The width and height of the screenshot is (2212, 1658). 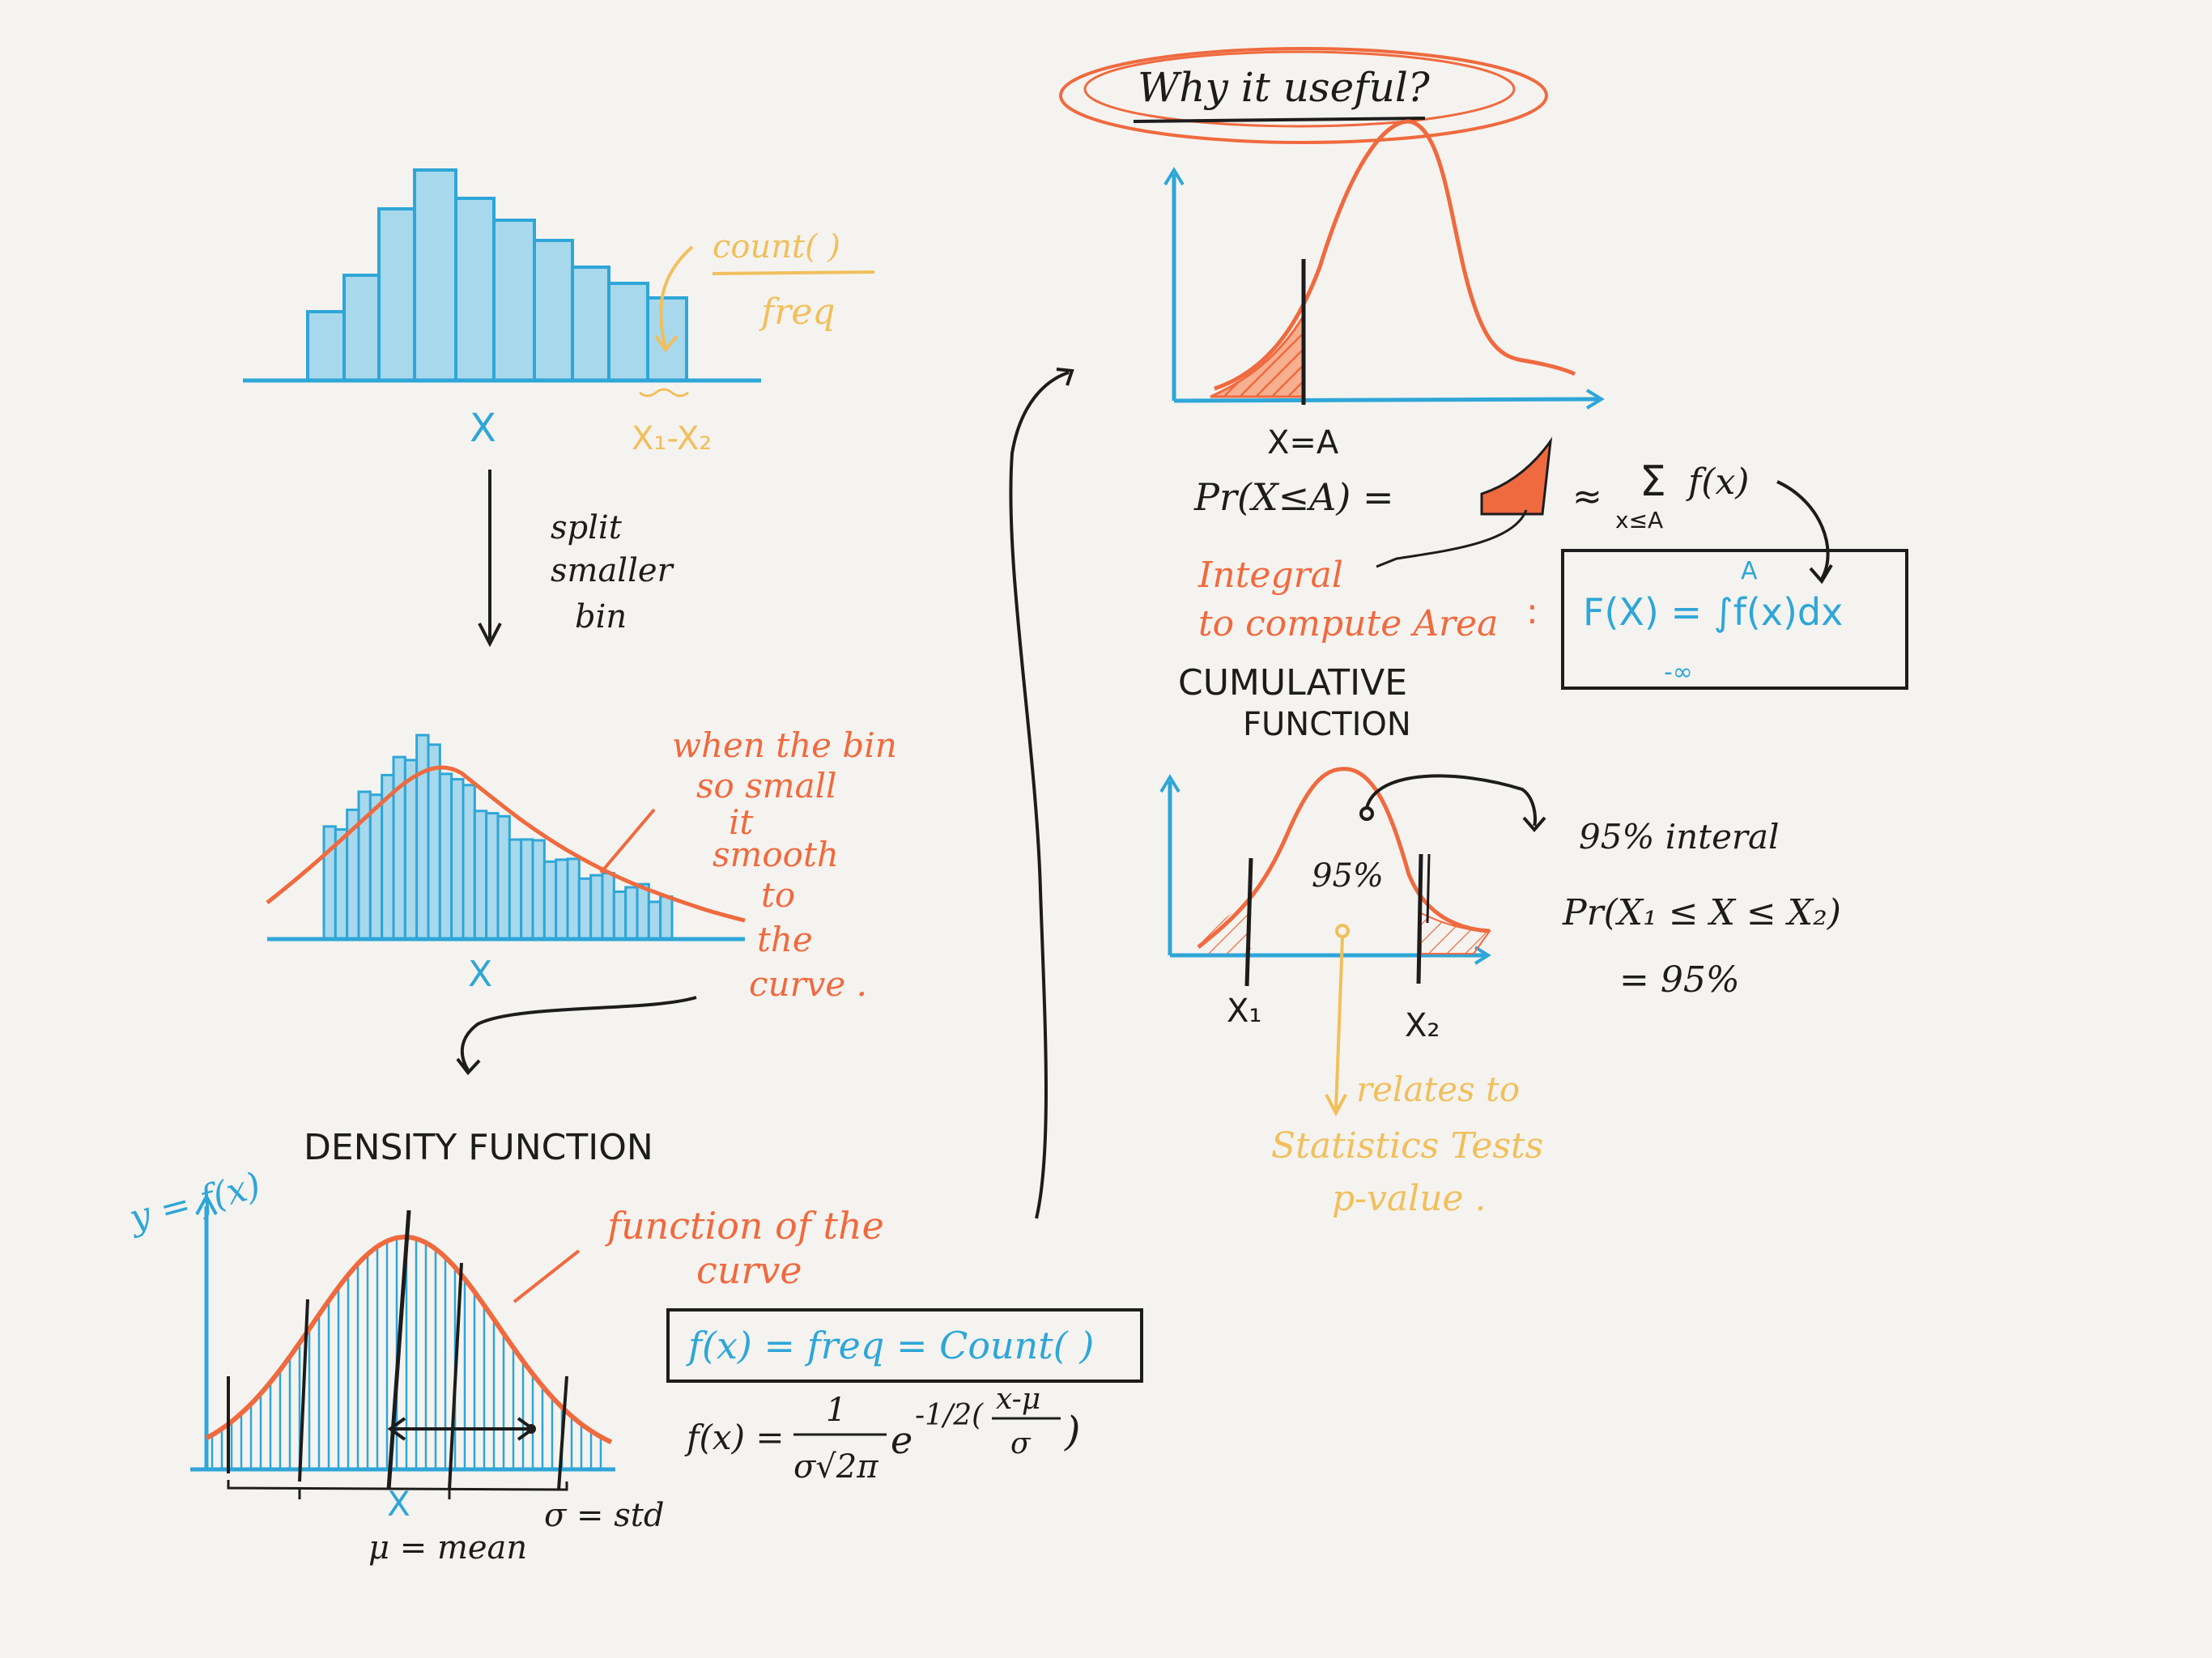 What do you see at coordinates (447, 1548) in the screenshot?
I see `mean-label: μ = mean` at bounding box center [447, 1548].